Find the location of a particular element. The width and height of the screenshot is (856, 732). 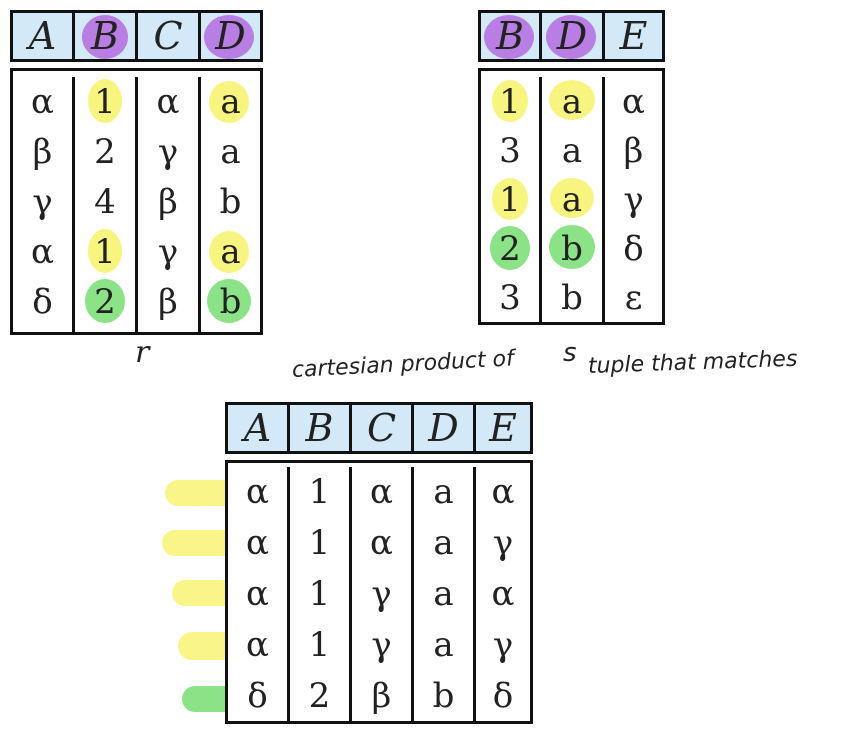

table-s-header-d: D is located at coordinates (573, 36).